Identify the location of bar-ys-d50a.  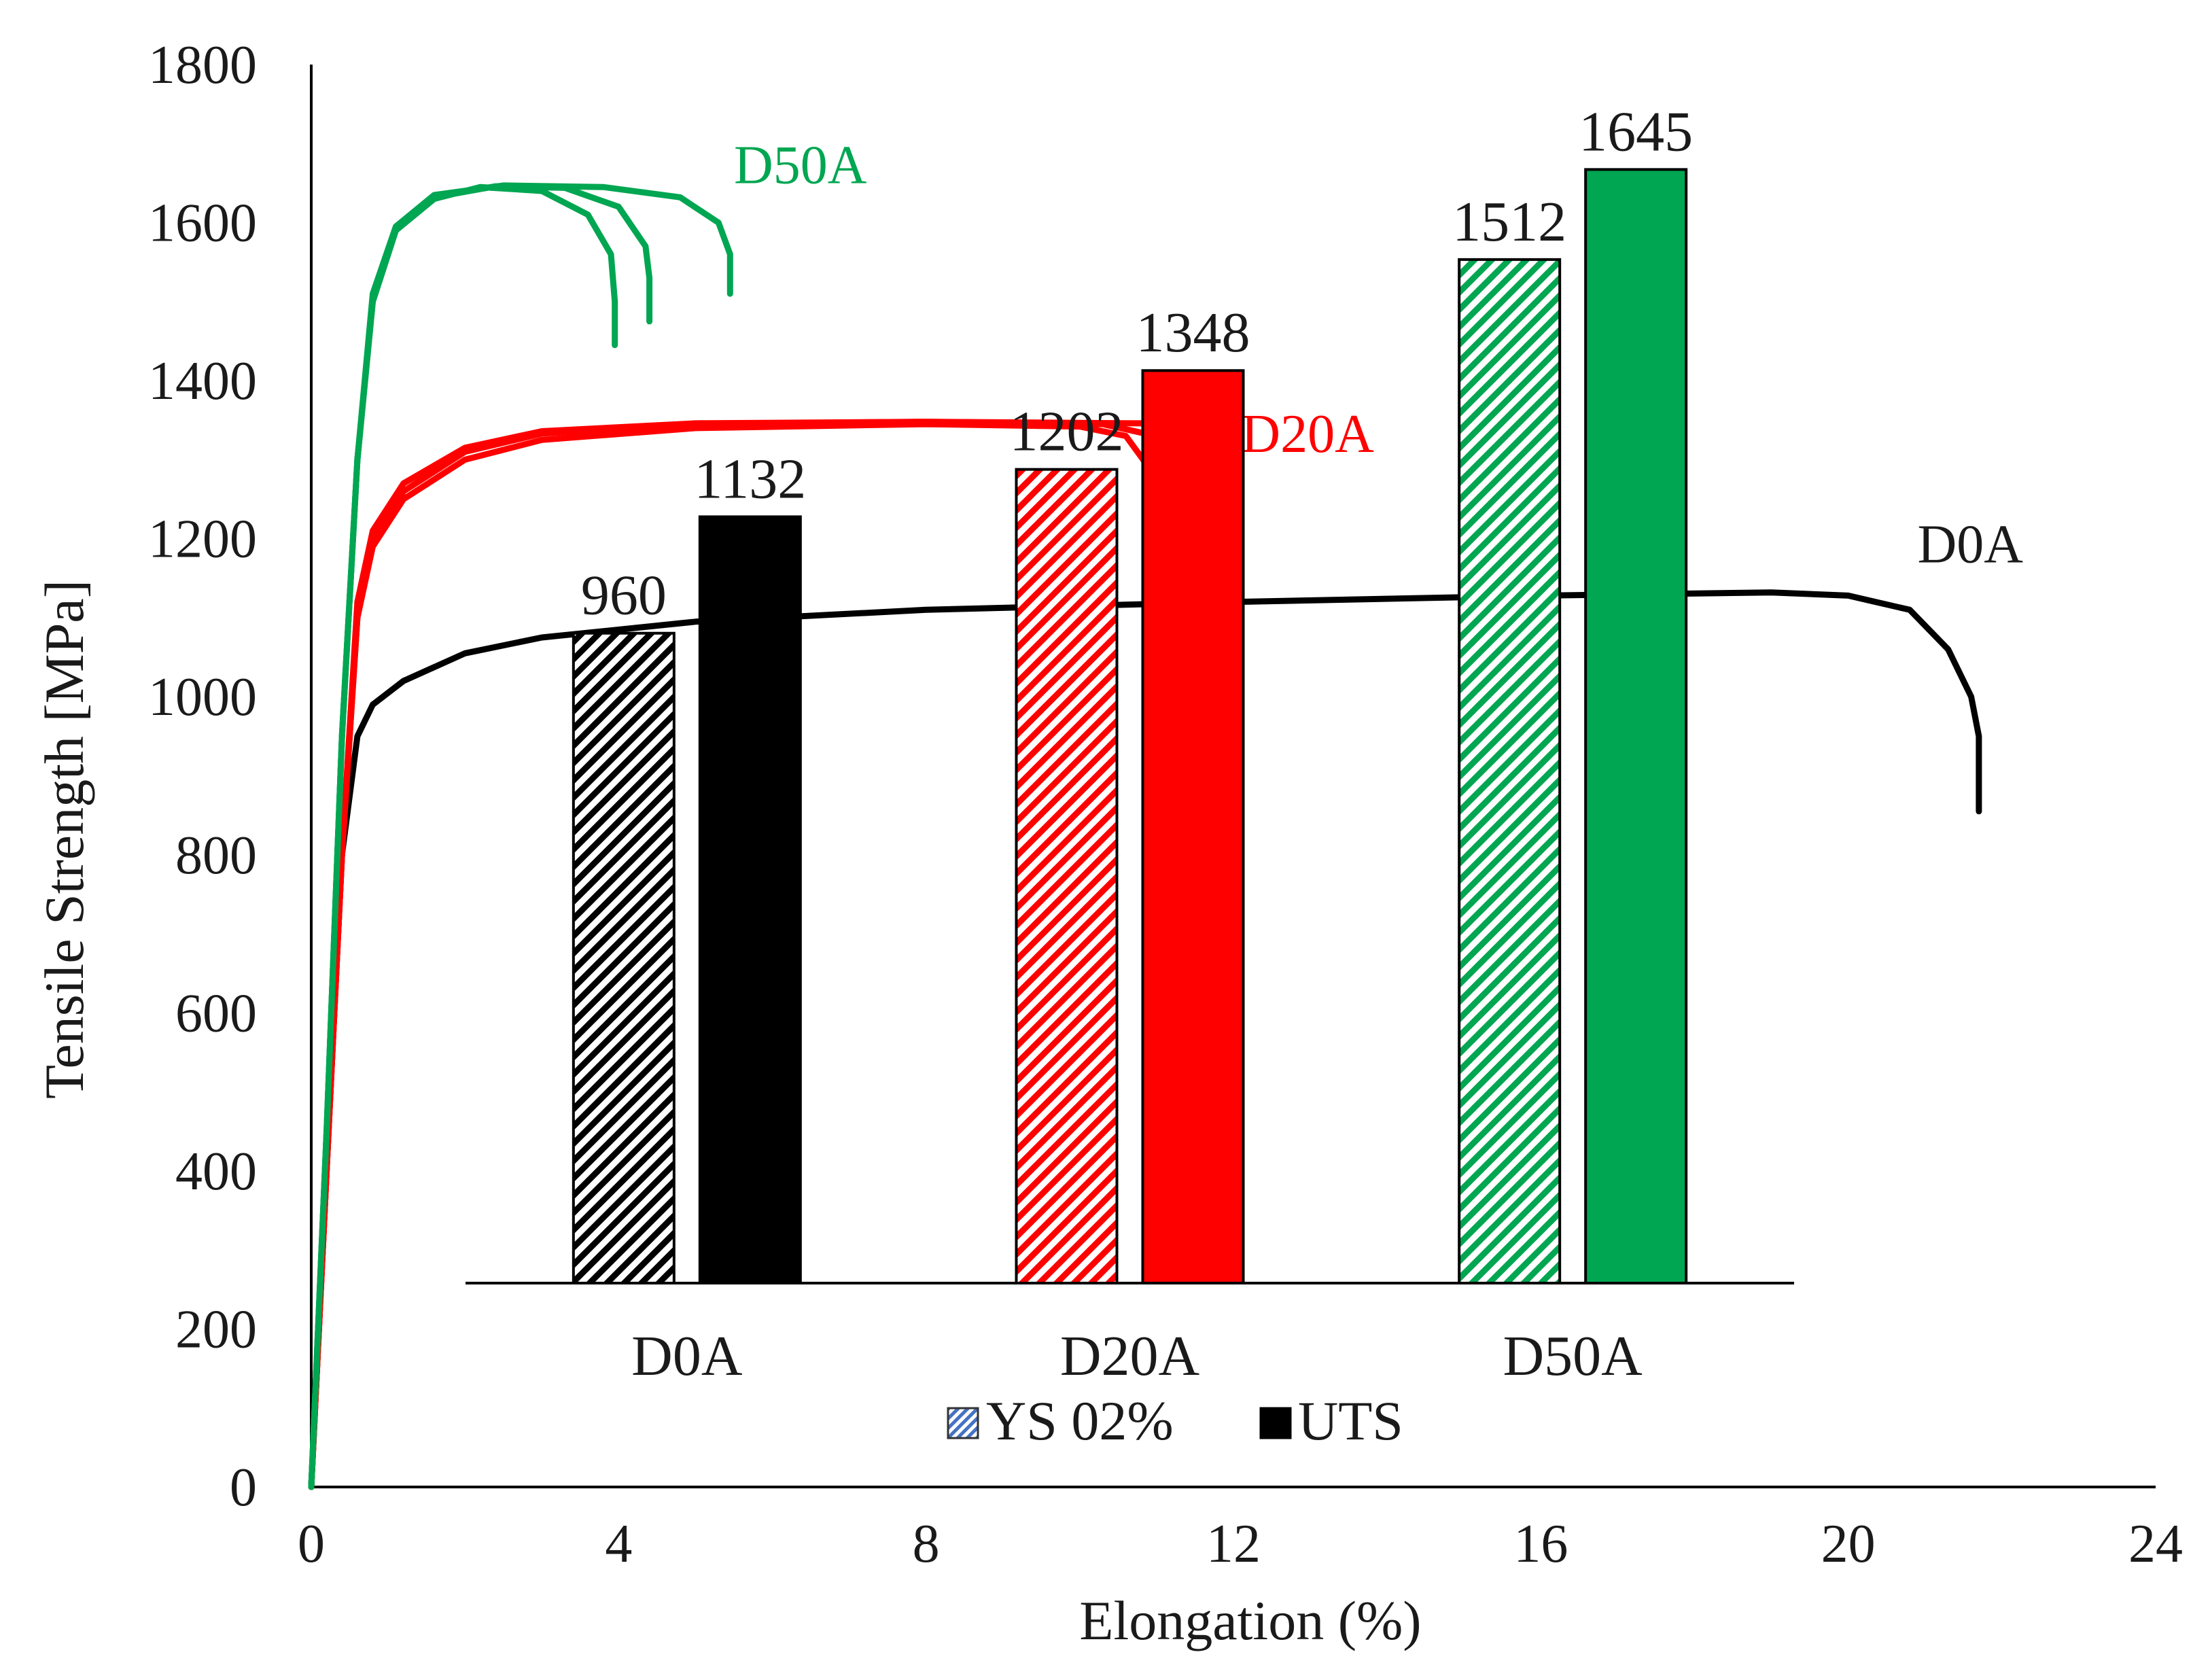
(1510, 771).